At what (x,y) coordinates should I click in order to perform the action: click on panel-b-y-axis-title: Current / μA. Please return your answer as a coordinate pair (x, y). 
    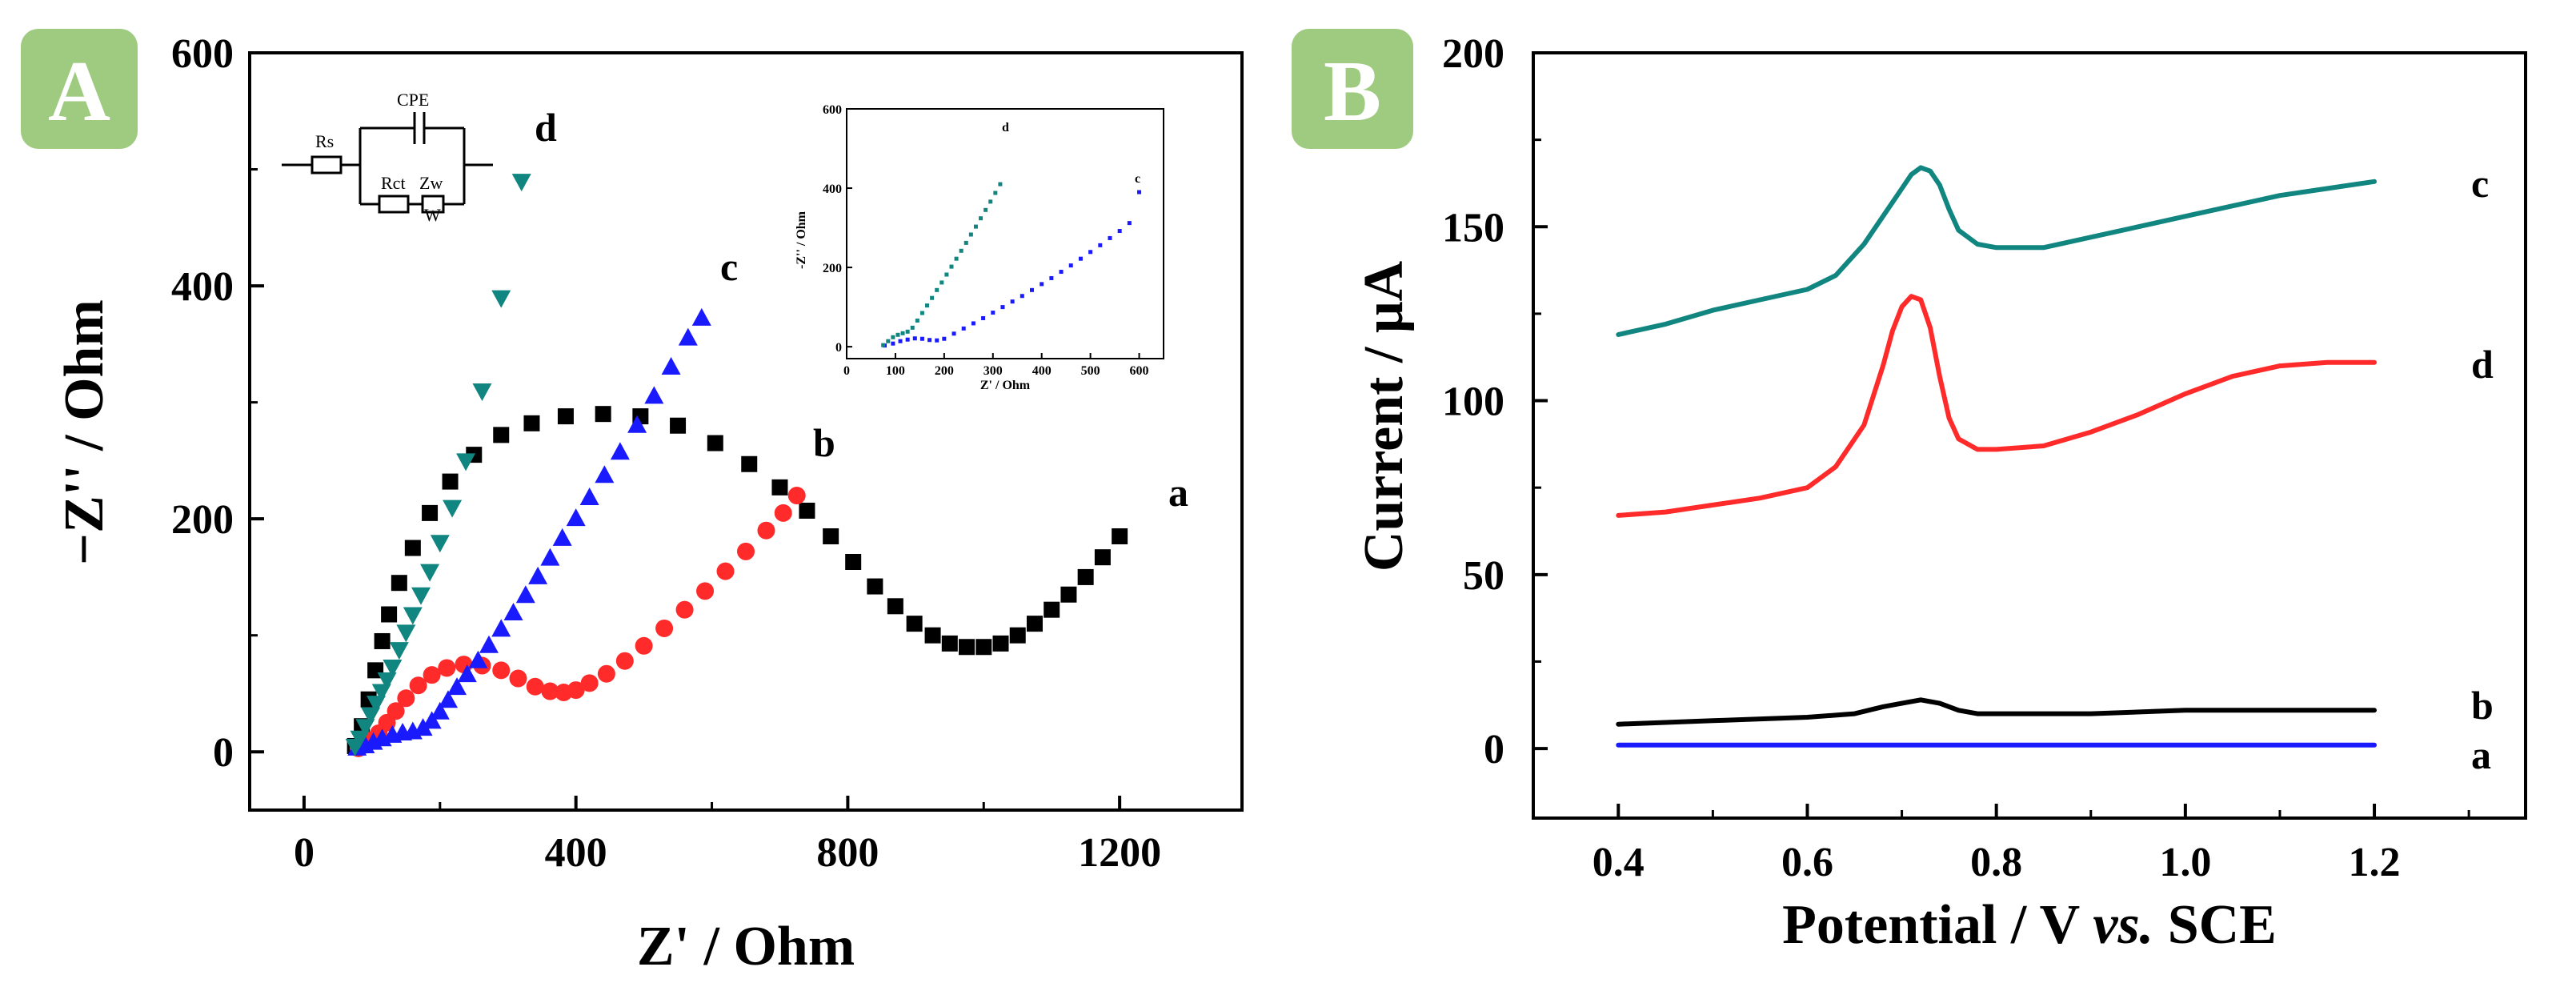
    Looking at the image, I should click on (1384, 416).